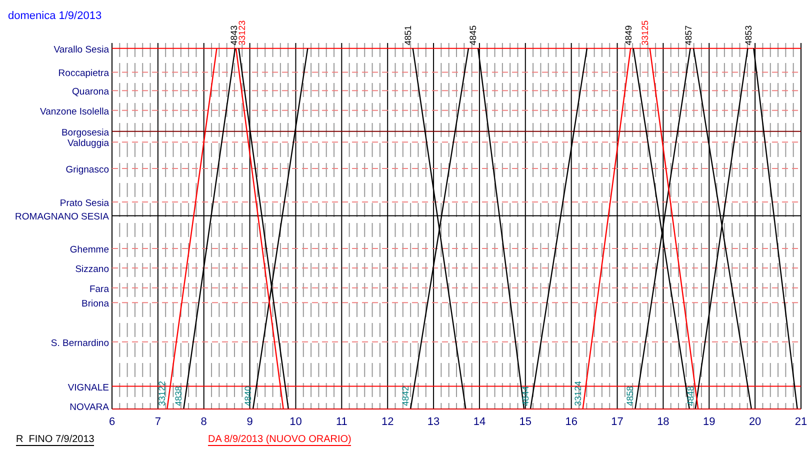 The width and height of the screenshot is (810, 450). I want to click on x-tick-label: 20, so click(755, 422).